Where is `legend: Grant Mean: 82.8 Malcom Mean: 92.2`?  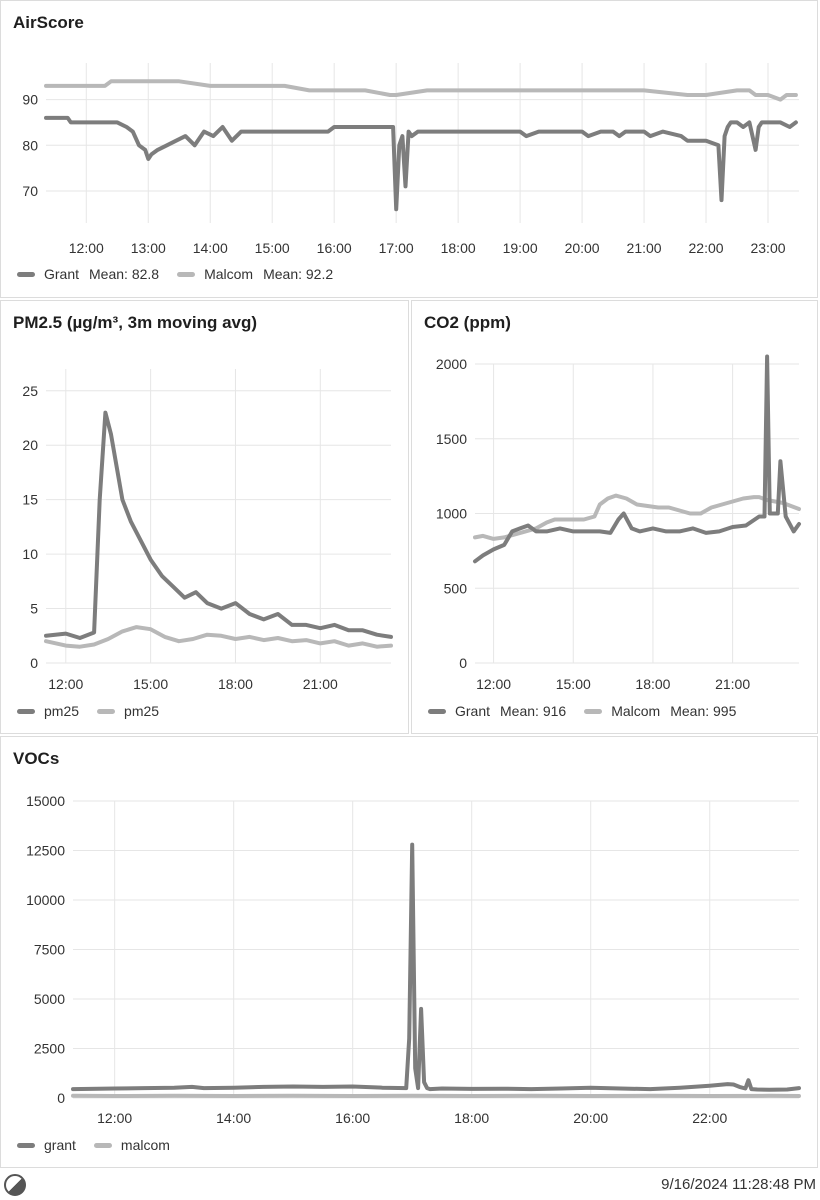
legend: Grant Mean: 82.8 Malcom Mean: 92.2 is located at coordinates (184, 274).